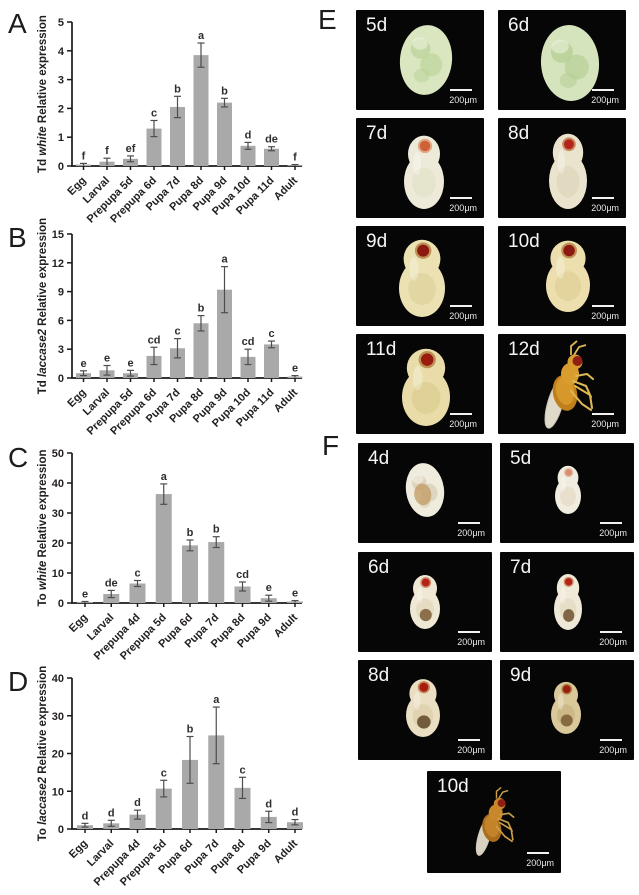  Describe the element at coordinates (61, 81) in the screenshot. I see `y-tick-label: 3` at that location.